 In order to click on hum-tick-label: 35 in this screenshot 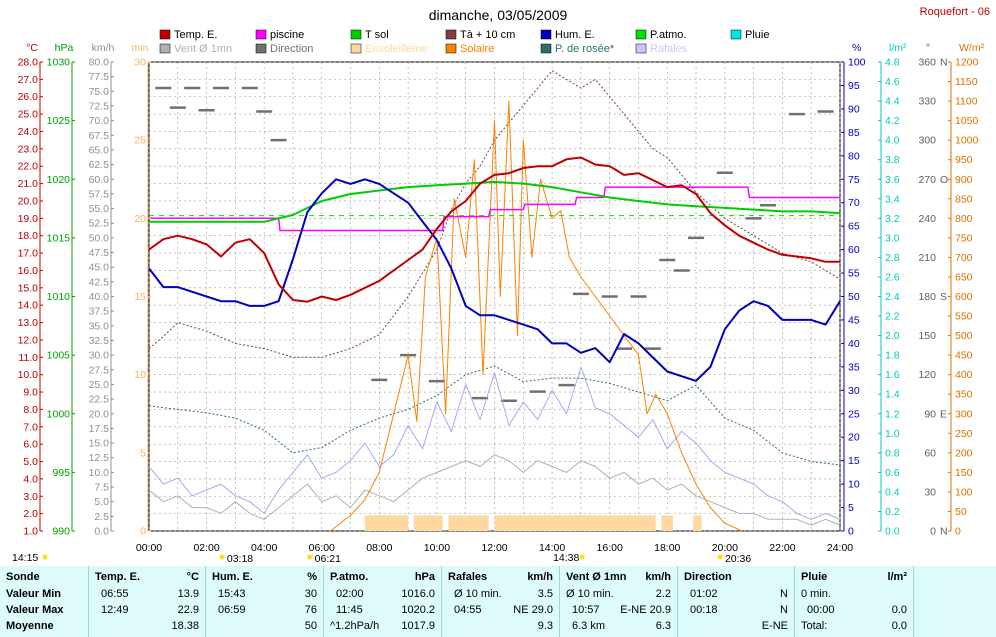, I will do `click(854, 367)`.